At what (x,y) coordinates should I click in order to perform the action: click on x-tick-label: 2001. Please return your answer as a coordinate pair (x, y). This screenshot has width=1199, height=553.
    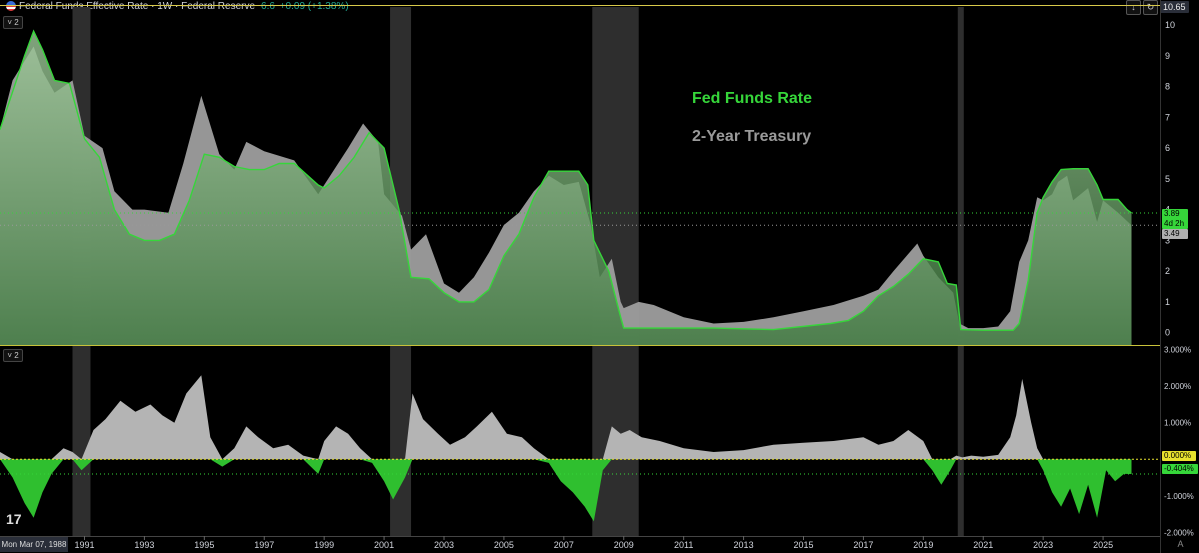
    Looking at the image, I should click on (384, 545).